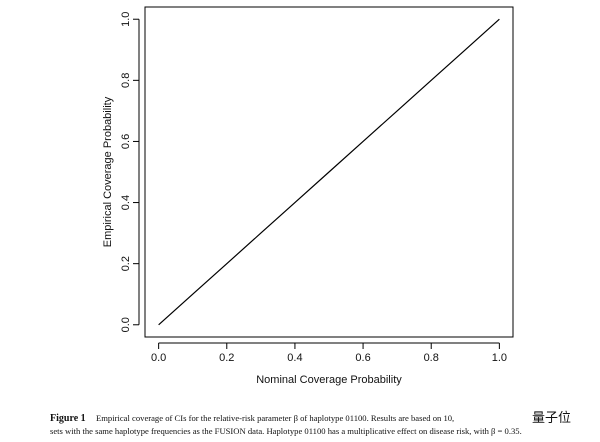 The height and width of the screenshot is (442, 600). I want to click on x-tick-label: 0.8, so click(431, 358).